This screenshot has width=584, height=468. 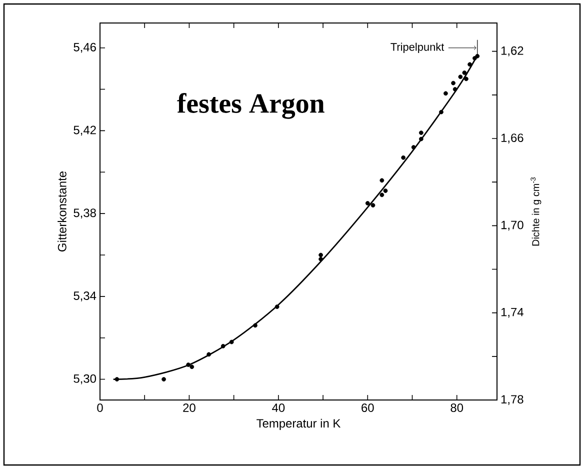 I want to click on y2-tick-label: 1,70, so click(x=512, y=225).